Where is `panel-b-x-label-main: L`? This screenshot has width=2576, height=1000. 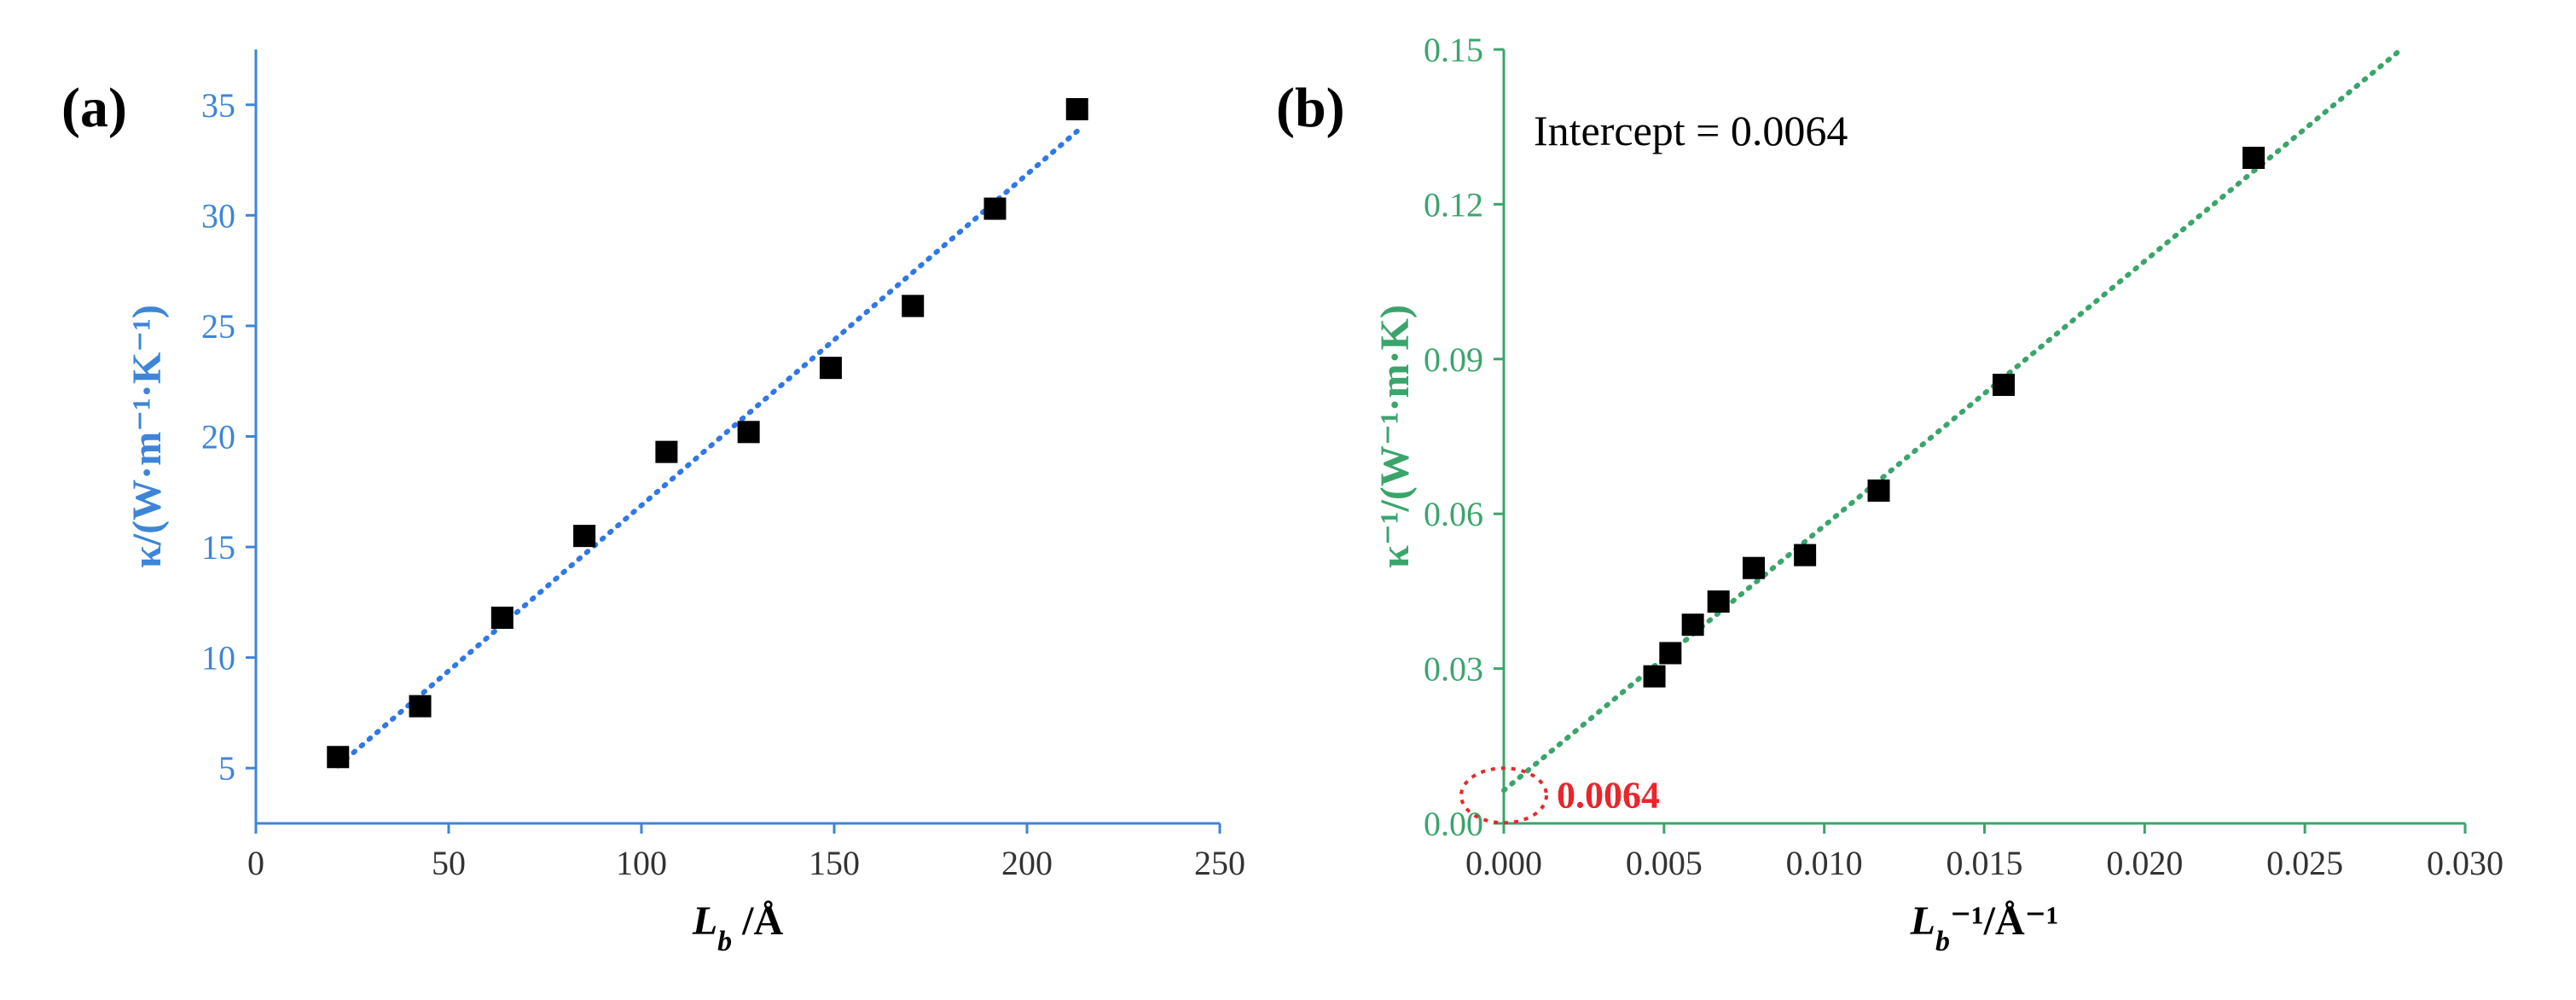 panel-b-x-label-main: L is located at coordinates (1922, 921).